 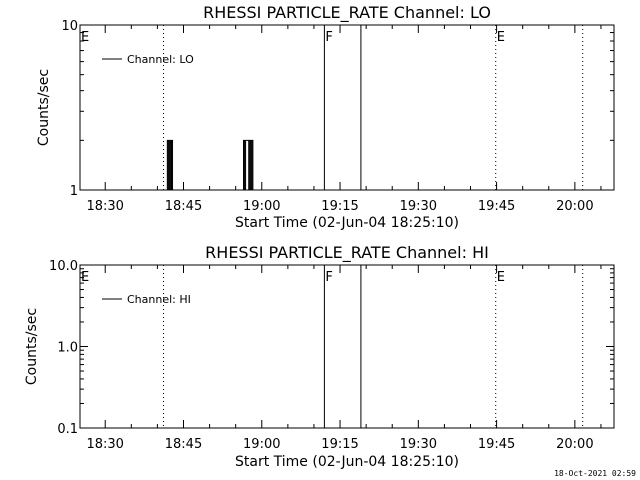 I want to click on y-tick-label: 1.0, so click(x=67, y=348).